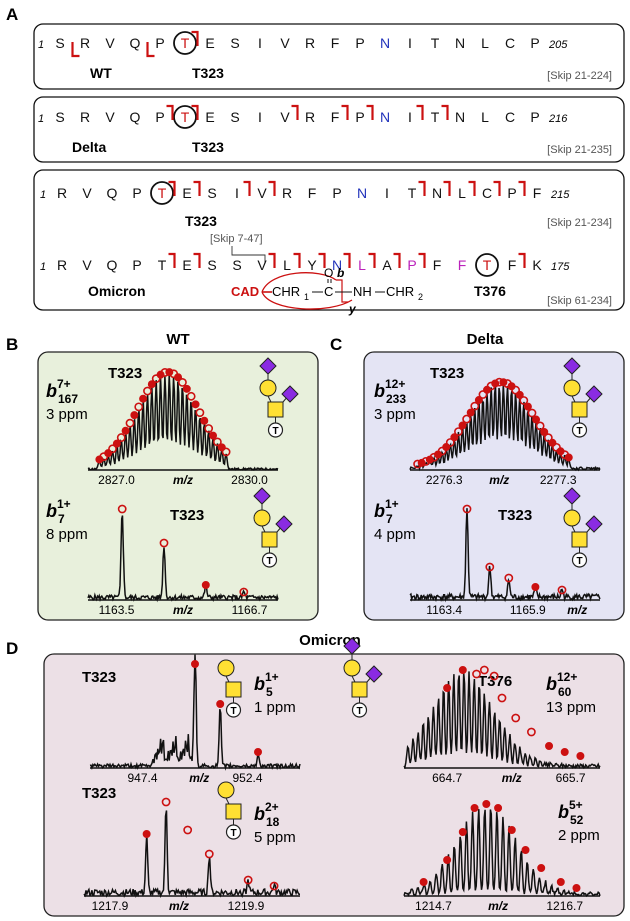 This screenshot has height=921, width=630. What do you see at coordinates (187, 515) in the screenshot?
I see `site-label: T323` at bounding box center [187, 515].